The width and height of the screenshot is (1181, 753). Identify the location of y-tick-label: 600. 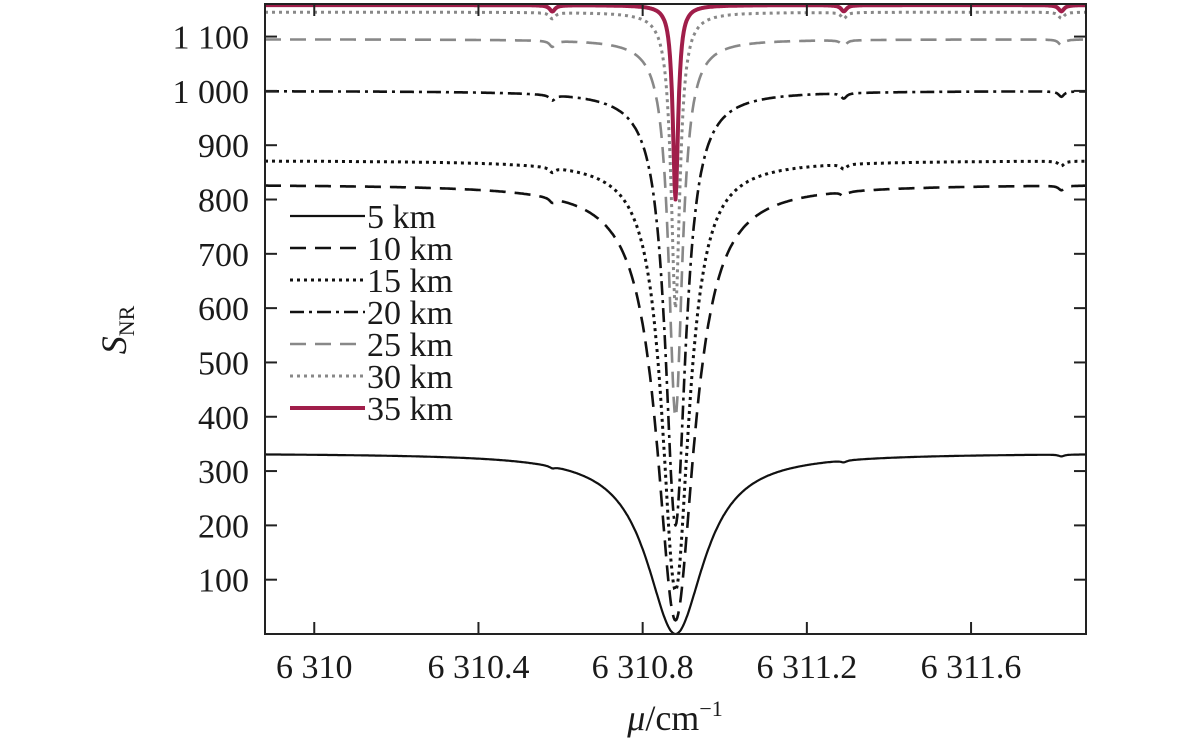
(223, 309).